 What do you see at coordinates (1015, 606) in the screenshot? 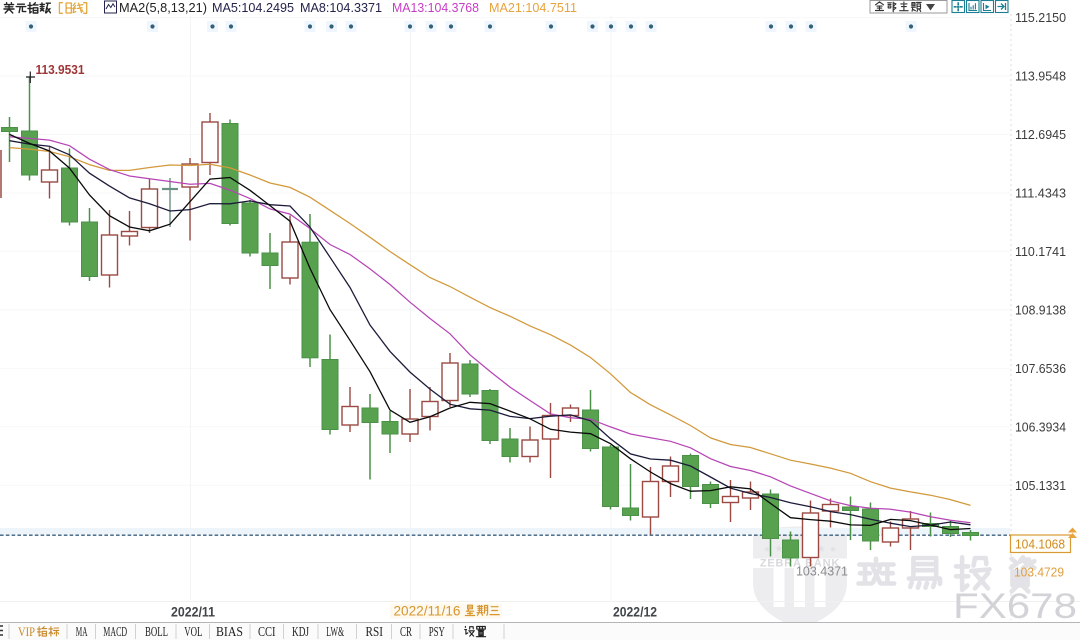
I see `svg-text: FX678` at bounding box center [1015, 606].